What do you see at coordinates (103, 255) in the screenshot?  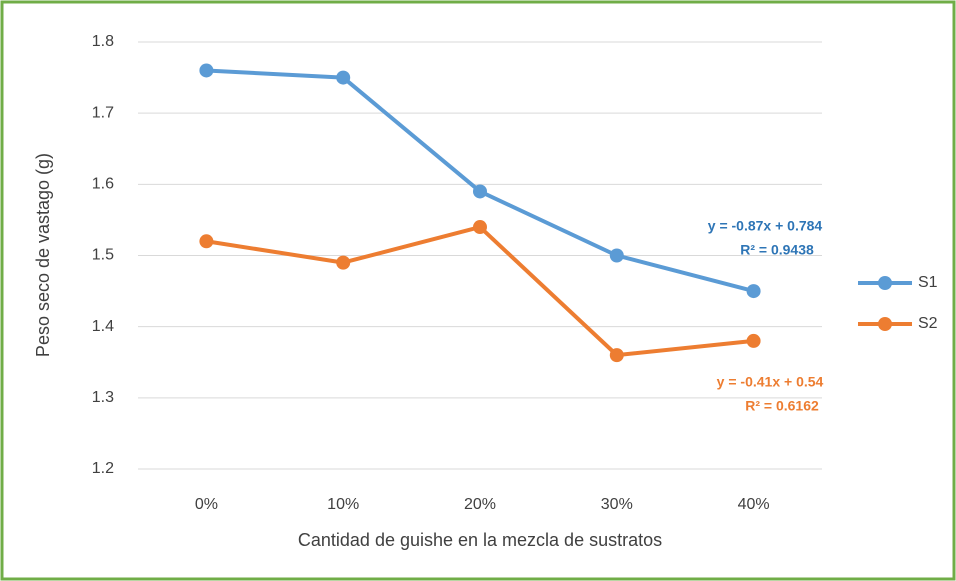 I see `y-tick-label: 1.5` at bounding box center [103, 255].